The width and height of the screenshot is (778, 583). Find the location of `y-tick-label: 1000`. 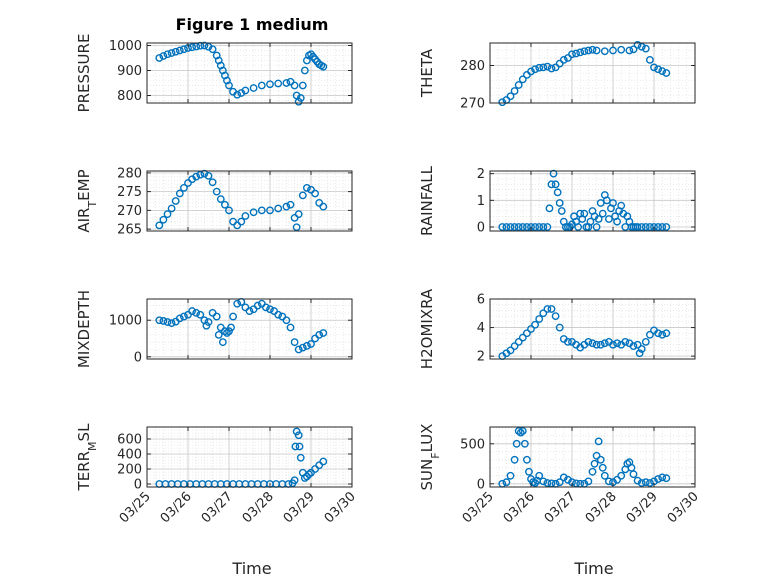

y-tick-label: 1000 is located at coordinates (125, 46).